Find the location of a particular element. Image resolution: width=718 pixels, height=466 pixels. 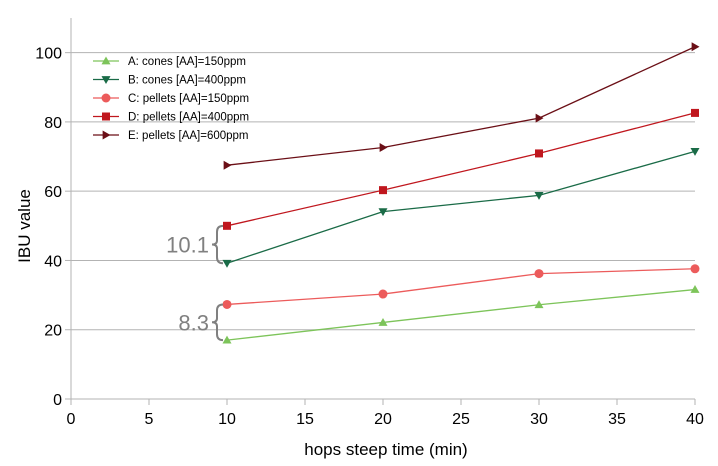

legend-item-c: C: pellets [AA]=150ppm is located at coordinates (171, 99).